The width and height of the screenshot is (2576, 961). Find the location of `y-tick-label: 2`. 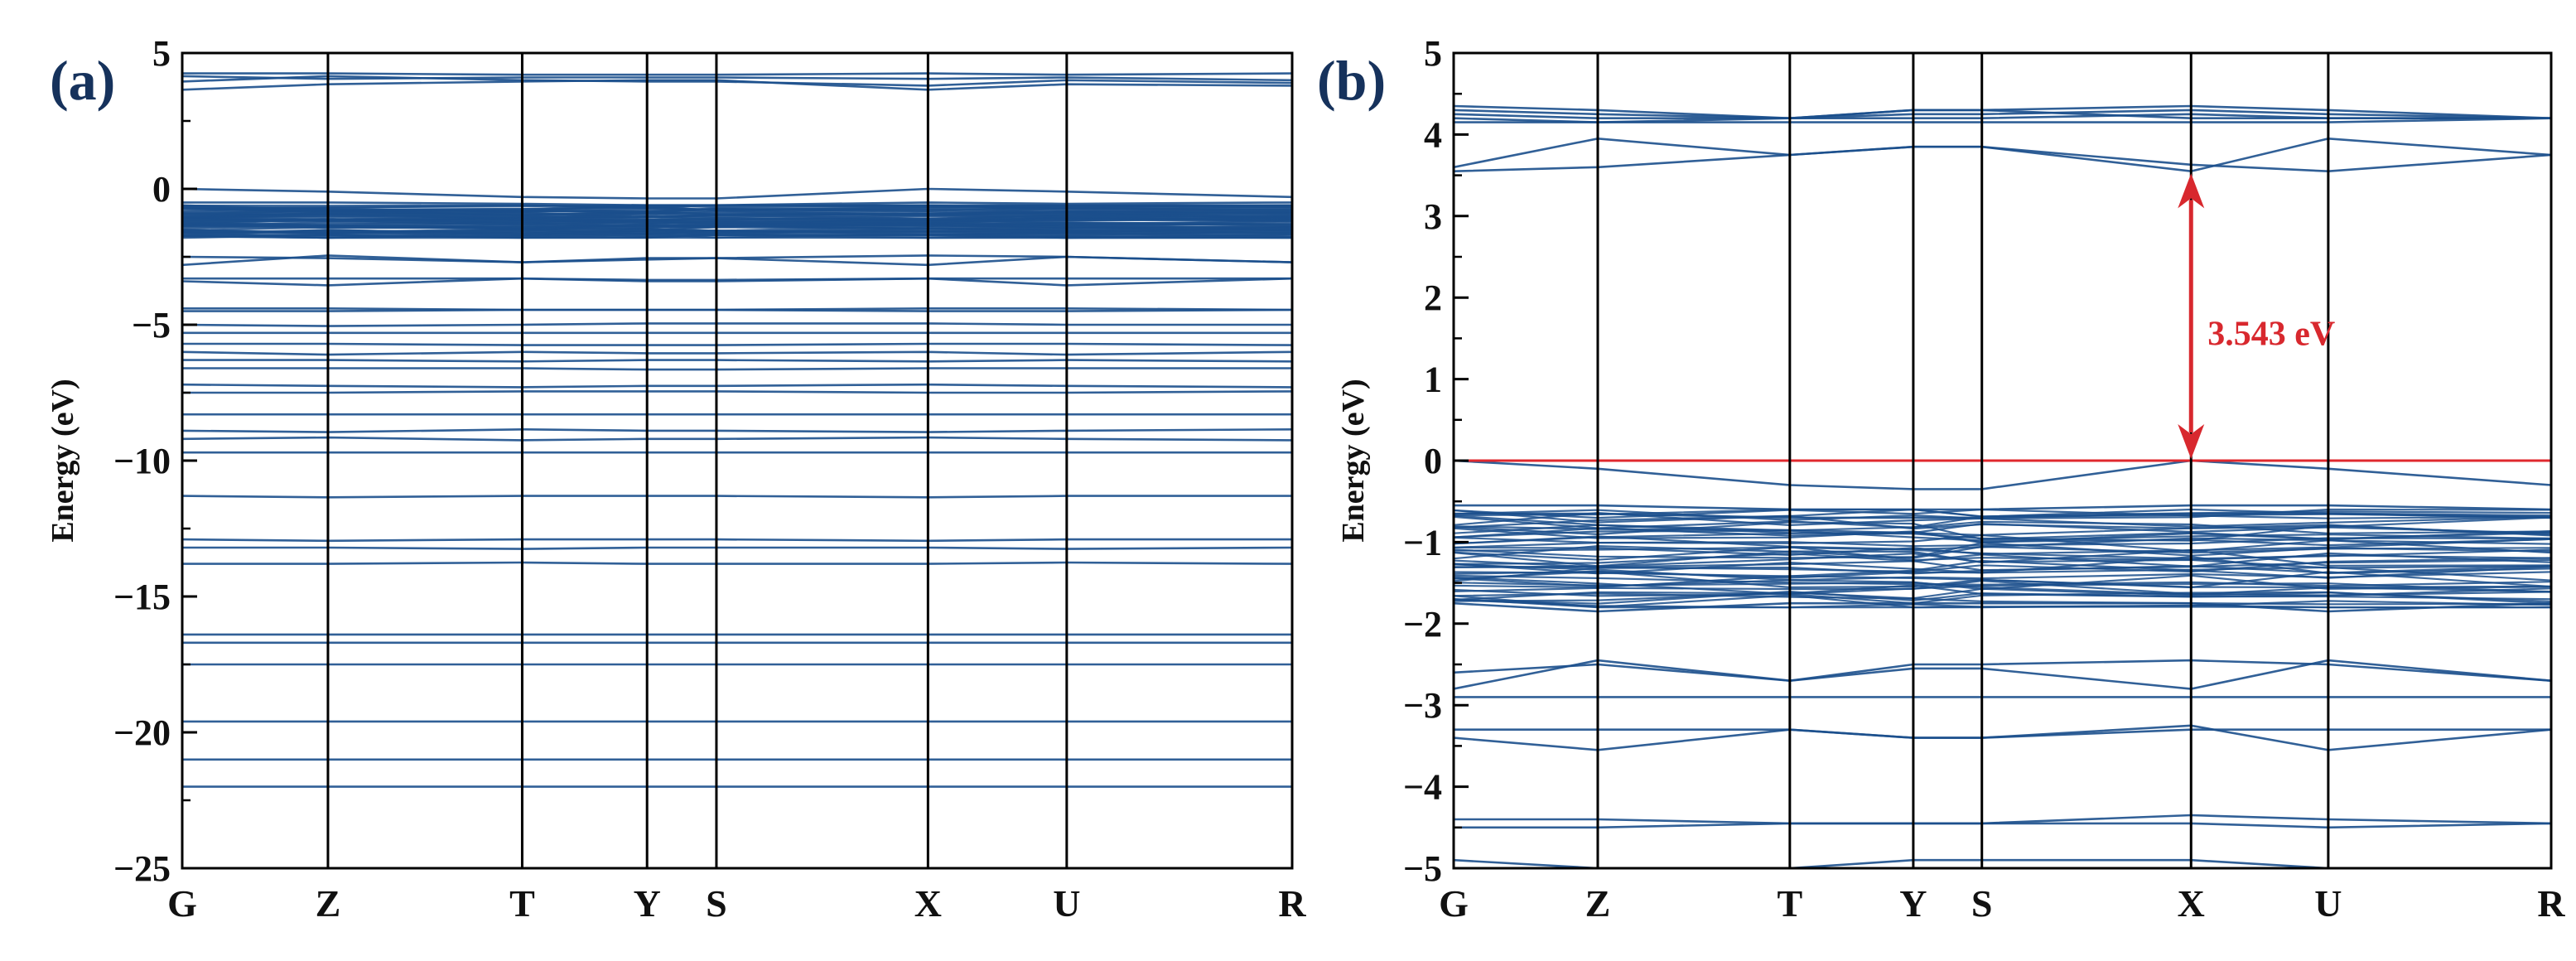

y-tick-label: 2 is located at coordinates (1433, 298).